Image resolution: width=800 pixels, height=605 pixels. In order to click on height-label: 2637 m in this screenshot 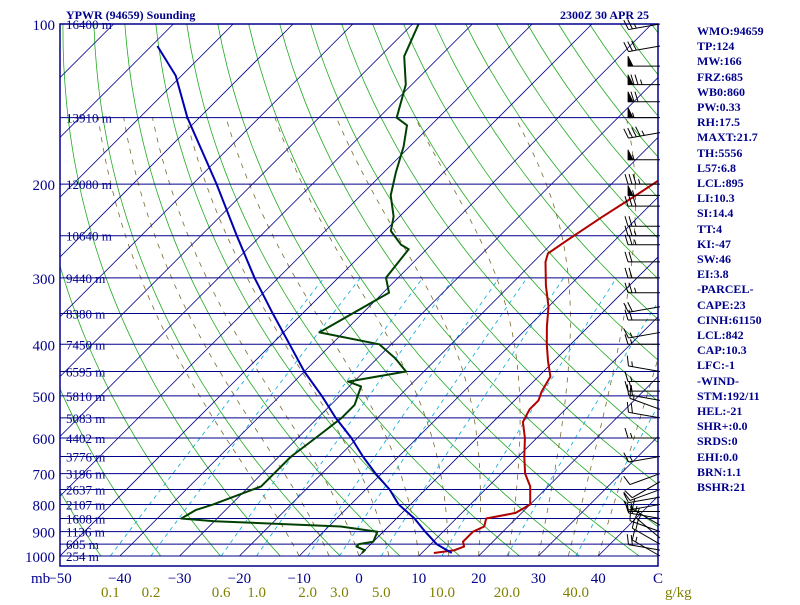, I will do `click(85, 490)`.